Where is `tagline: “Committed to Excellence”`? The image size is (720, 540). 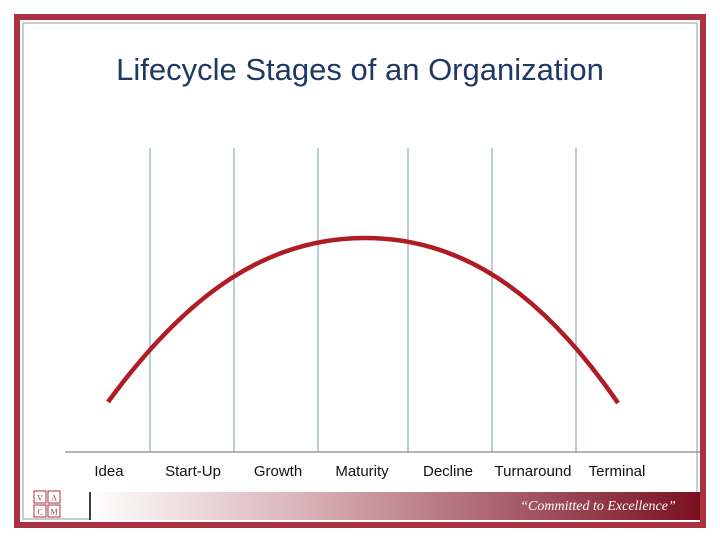 tagline: “Committed to Excellence” is located at coordinates (598, 506).